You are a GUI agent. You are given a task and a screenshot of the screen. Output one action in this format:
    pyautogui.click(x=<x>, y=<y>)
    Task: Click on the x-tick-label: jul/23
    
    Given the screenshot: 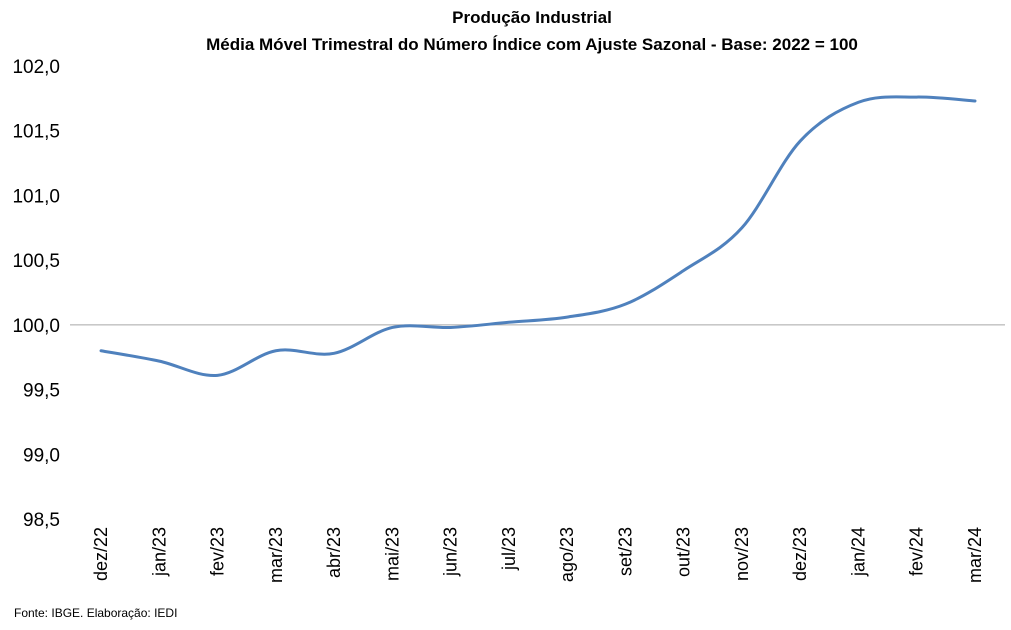 What is the action you would take?
    pyautogui.click(x=509, y=549)
    